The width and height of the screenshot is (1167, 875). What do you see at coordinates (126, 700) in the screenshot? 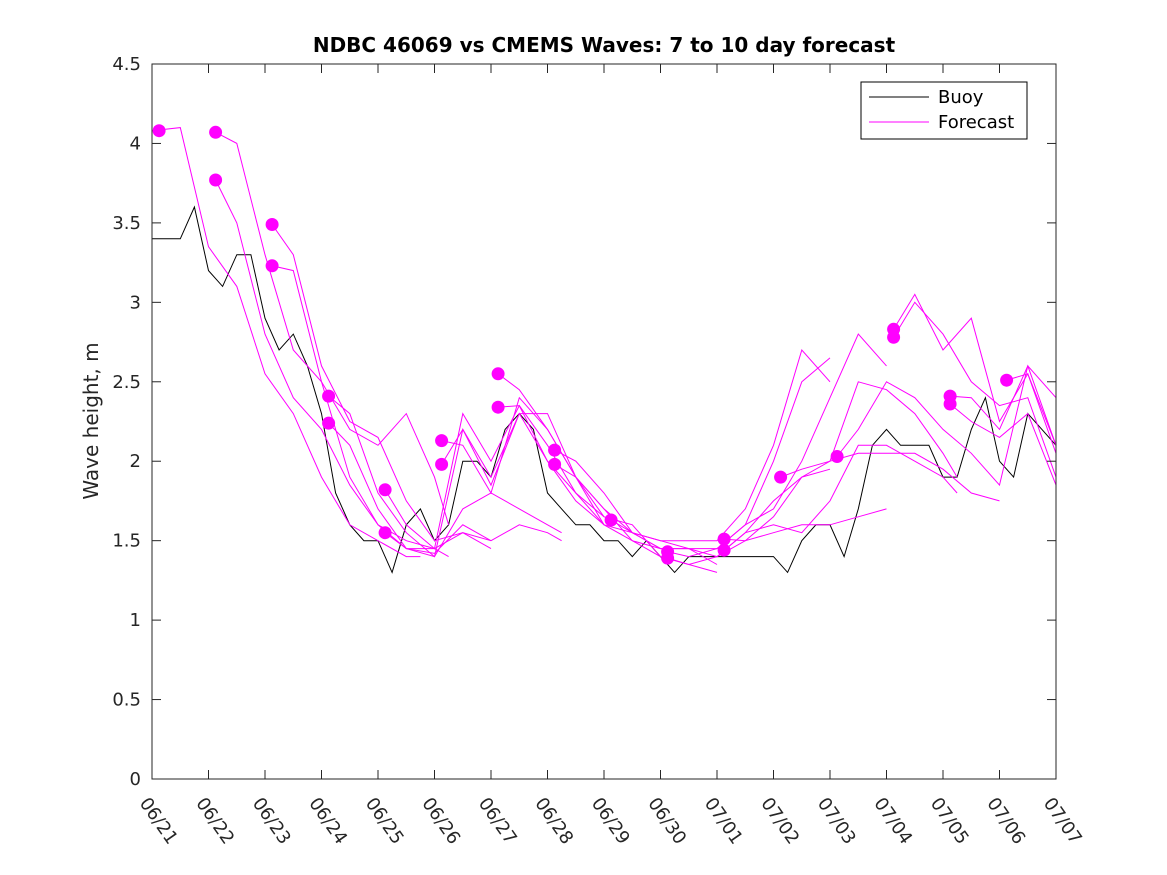
I see `y-tick-label: 0.5` at bounding box center [126, 700].